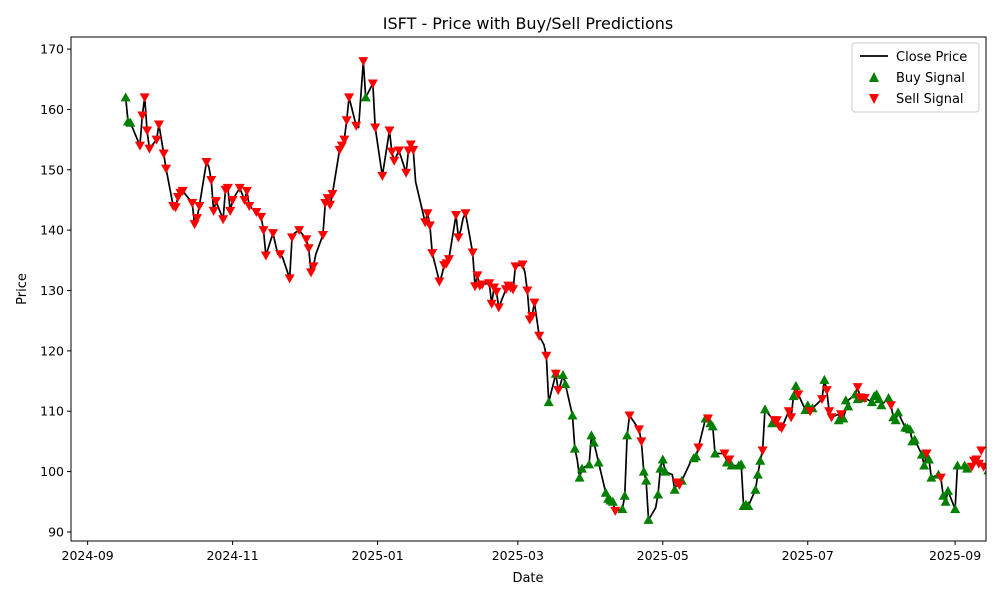  What do you see at coordinates (528, 23) in the screenshot?
I see `chart-title: ISFT - Price with Buy/Sell Predictions` at bounding box center [528, 23].